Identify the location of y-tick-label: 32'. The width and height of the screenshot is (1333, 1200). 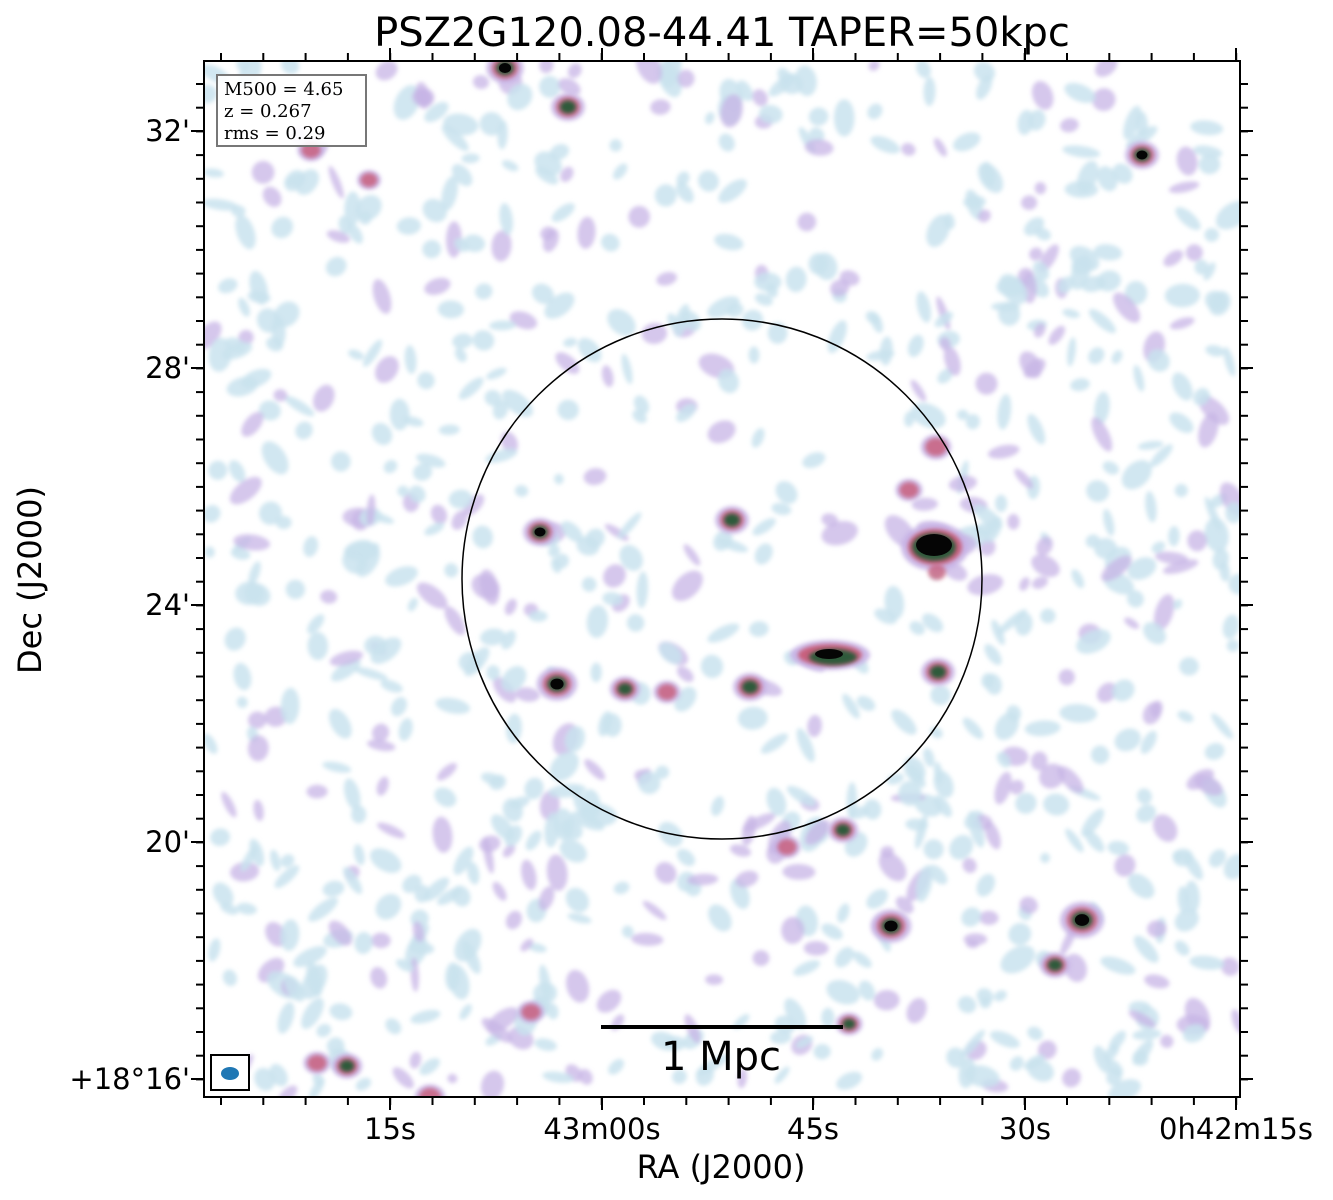
(167, 131).